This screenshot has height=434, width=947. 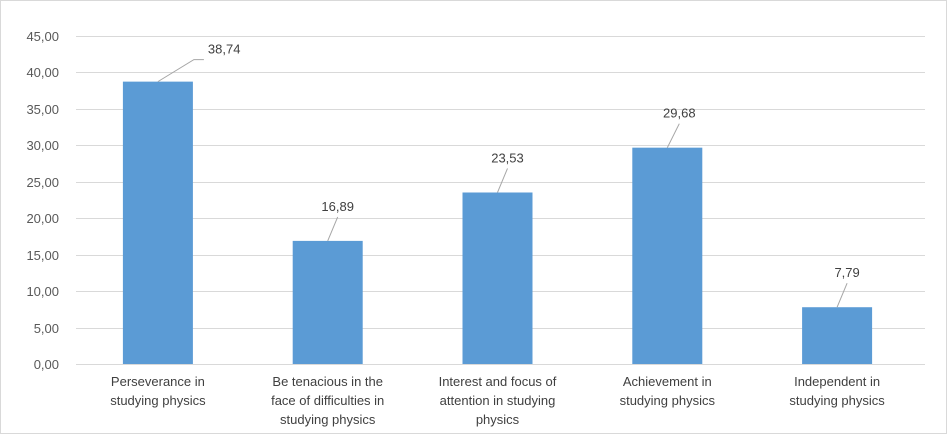 What do you see at coordinates (46, 364) in the screenshot?
I see `y-tick-label: 0,00` at bounding box center [46, 364].